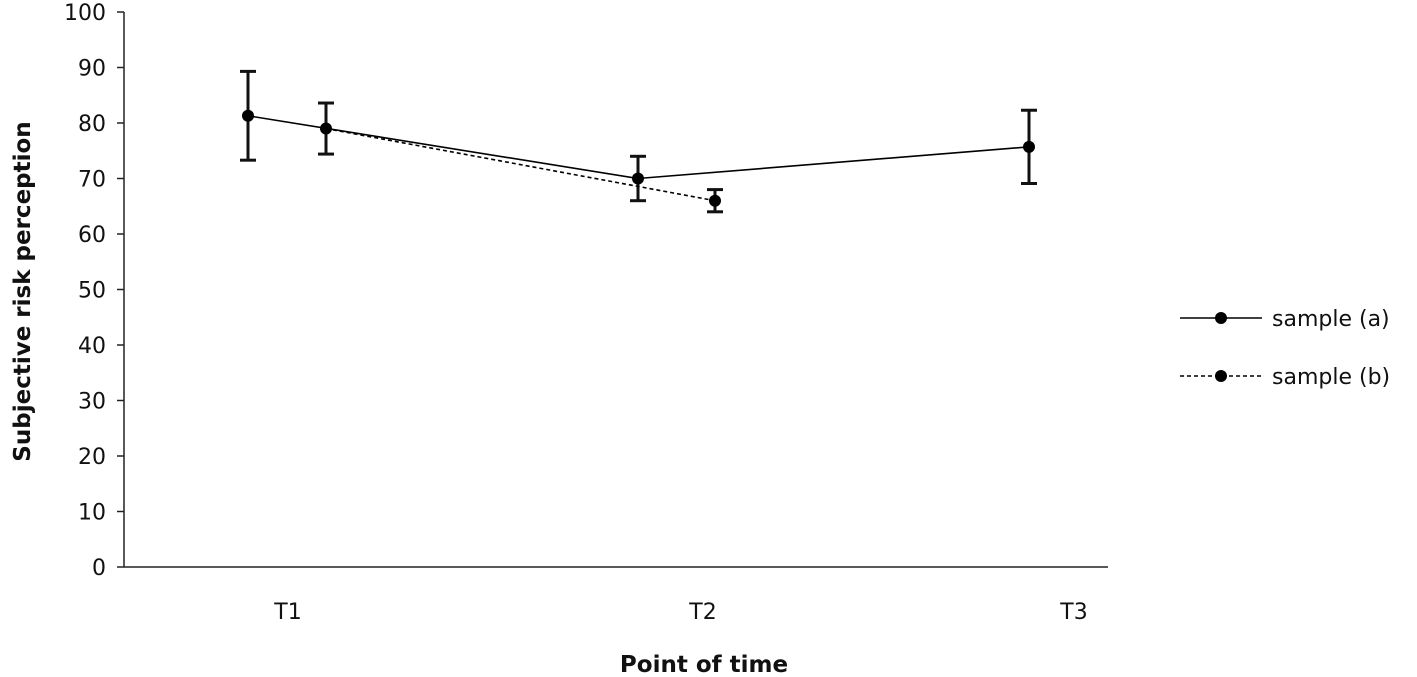 Image resolution: width=1417 pixels, height=677 pixels. What do you see at coordinates (92, 235) in the screenshot?
I see `y-tick-label: 60` at bounding box center [92, 235].